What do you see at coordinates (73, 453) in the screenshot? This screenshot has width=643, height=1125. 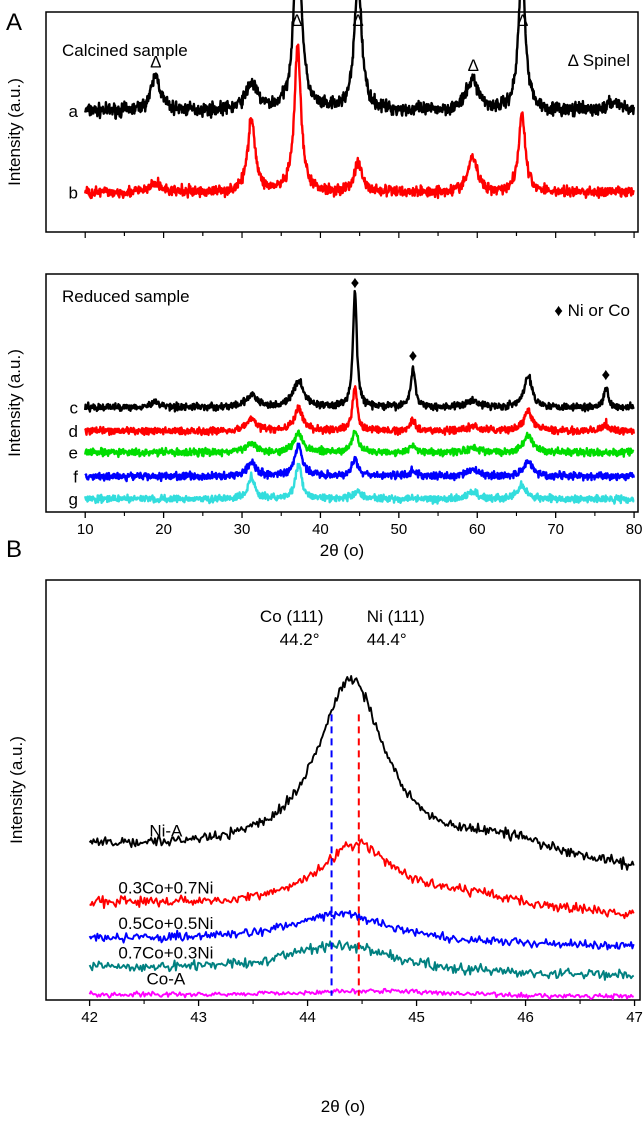 I see `series-label-2: e` at bounding box center [73, 453].